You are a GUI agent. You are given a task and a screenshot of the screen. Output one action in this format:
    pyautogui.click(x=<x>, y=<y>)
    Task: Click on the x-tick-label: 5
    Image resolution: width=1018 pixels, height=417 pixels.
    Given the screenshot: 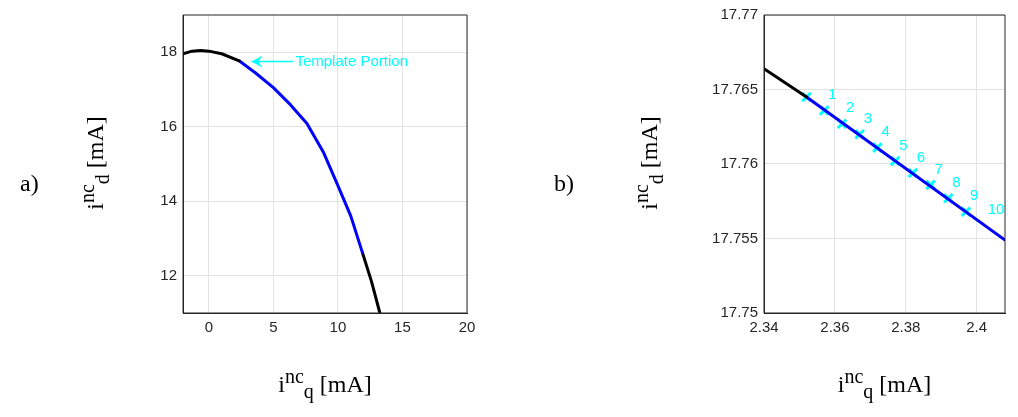 What is the action you would take?
    pyautogui.click(x=273, y=327)
    